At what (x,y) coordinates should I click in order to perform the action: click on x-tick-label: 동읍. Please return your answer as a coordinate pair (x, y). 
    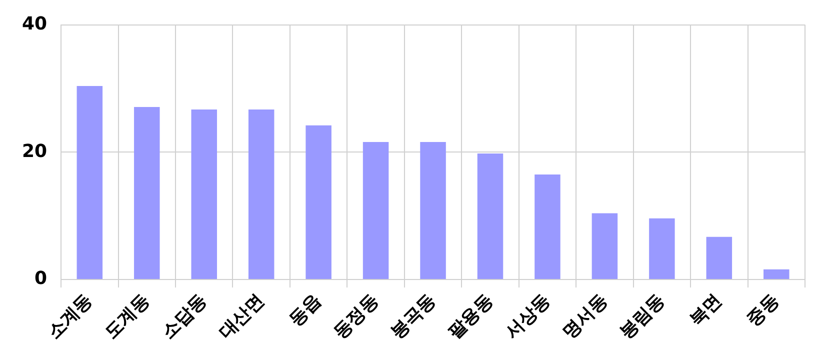
    Looking at the image, I should click on (305, 310).